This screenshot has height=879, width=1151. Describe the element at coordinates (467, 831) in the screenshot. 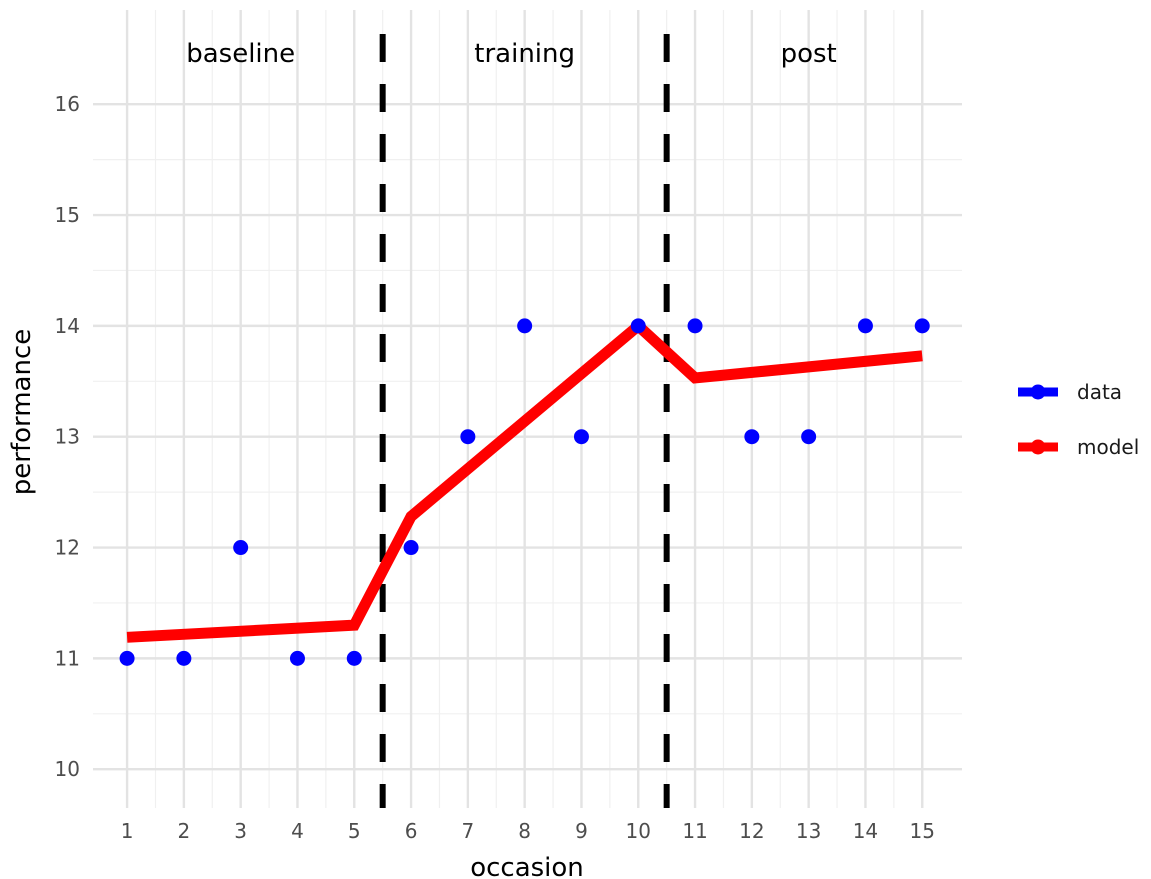

I see `x-tick-label: 7` at that location.